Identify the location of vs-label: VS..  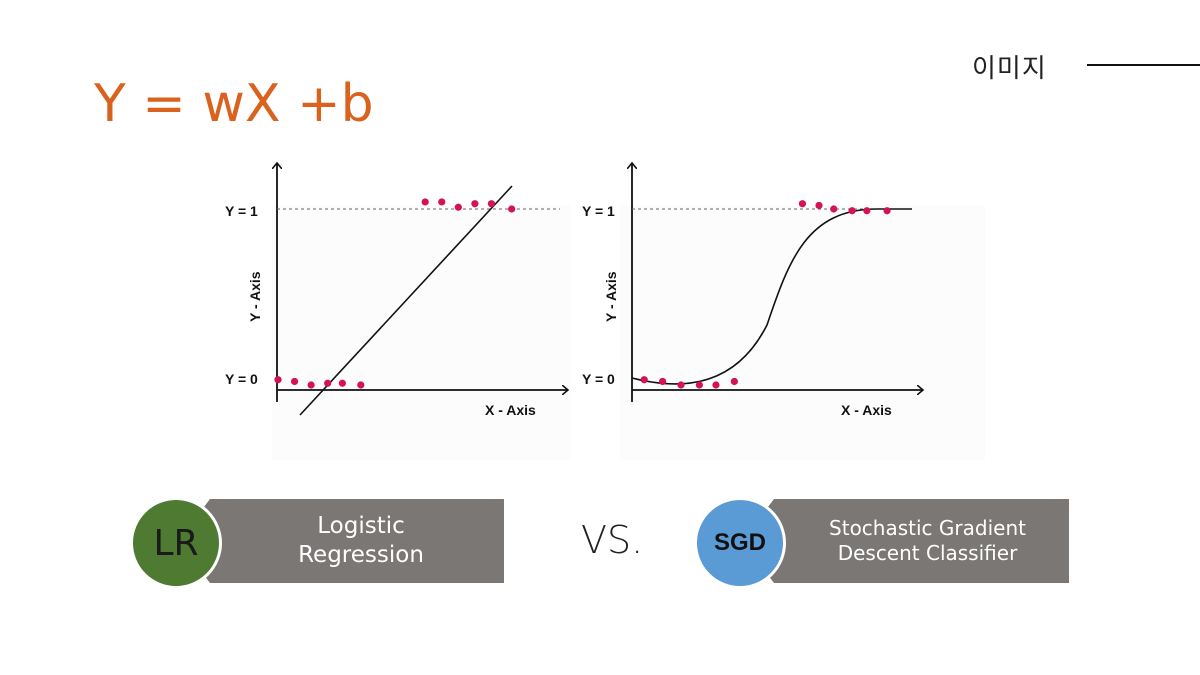
(612, 540).